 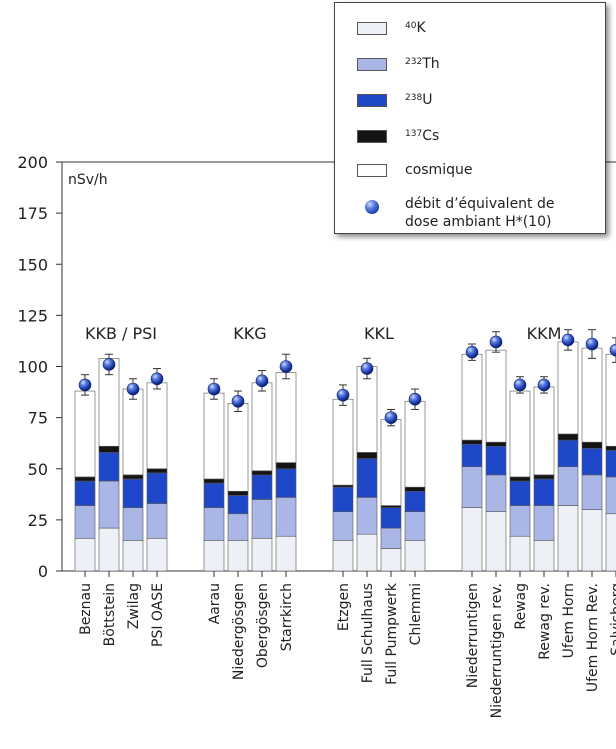 I want to click on legend-label-text: U, so click(x=427, y=100).